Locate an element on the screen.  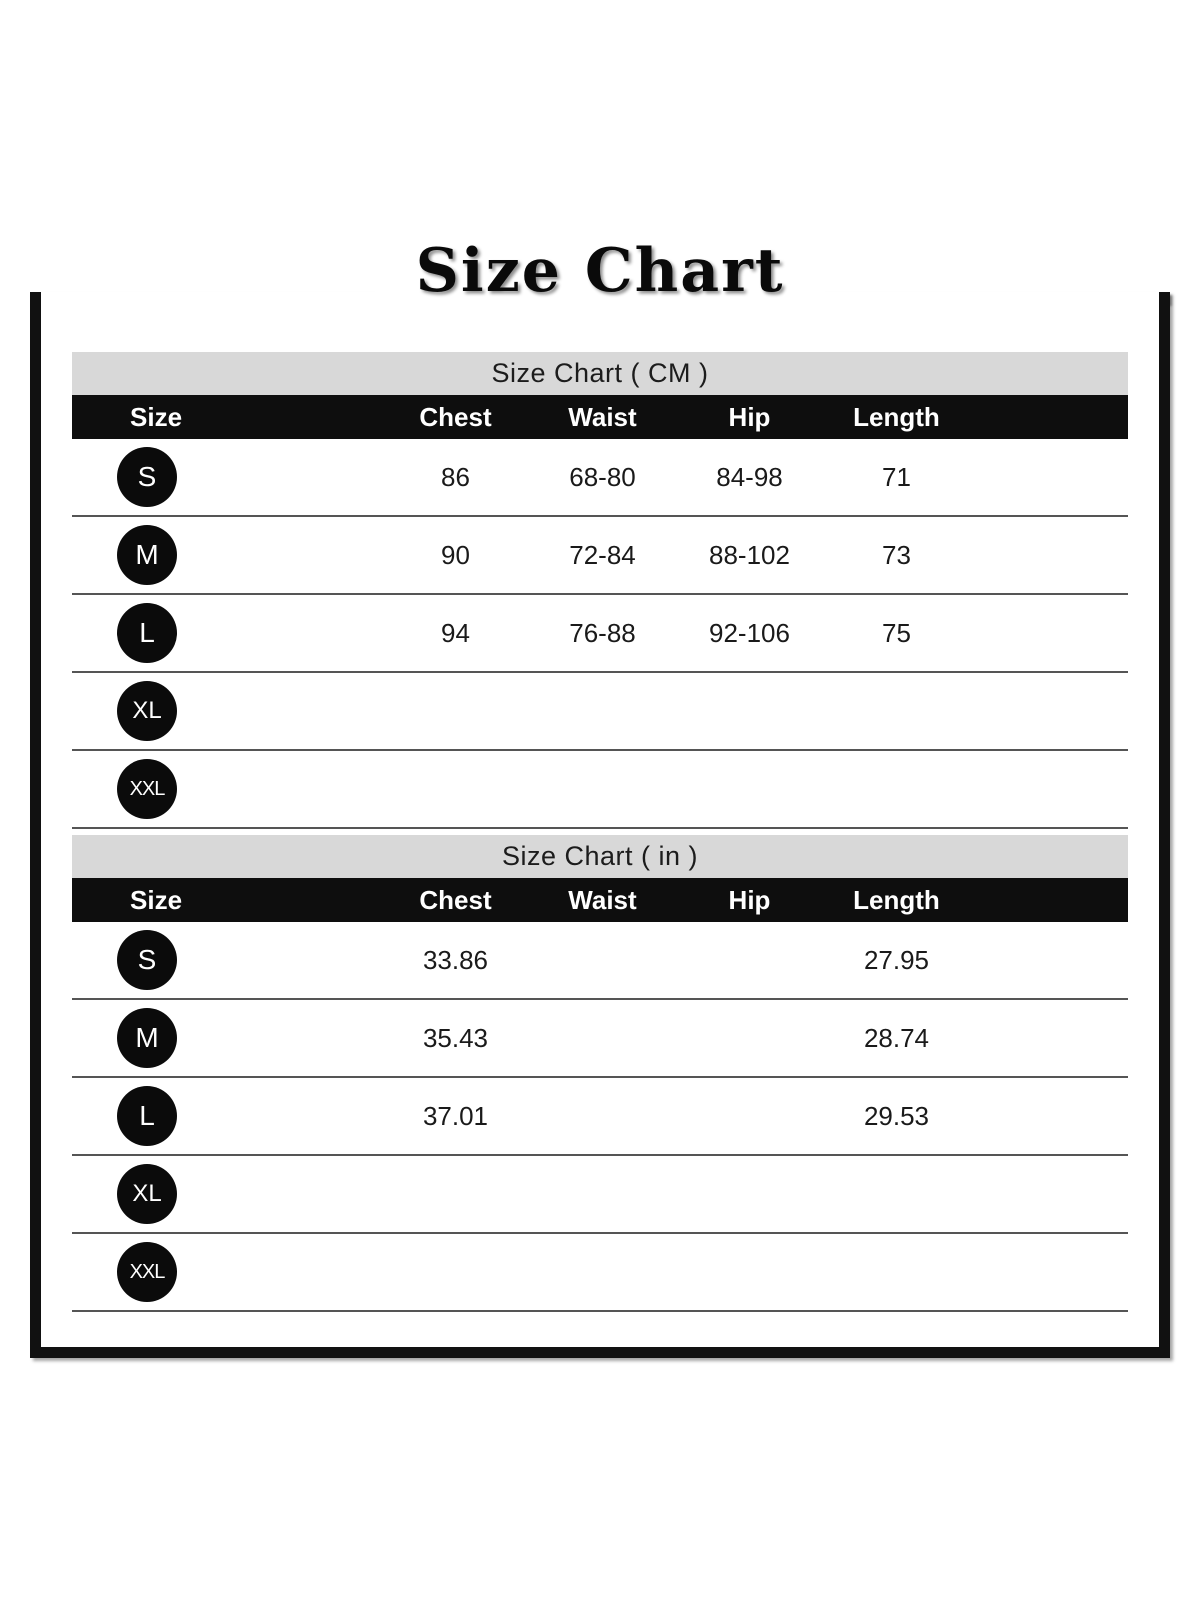
cell-hip: 88-102 is located at coordinates (749, 555).